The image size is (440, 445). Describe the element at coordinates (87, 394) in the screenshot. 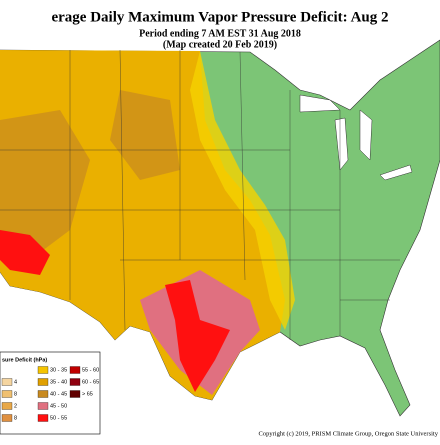

I see `legend-label: > 65` at that location.